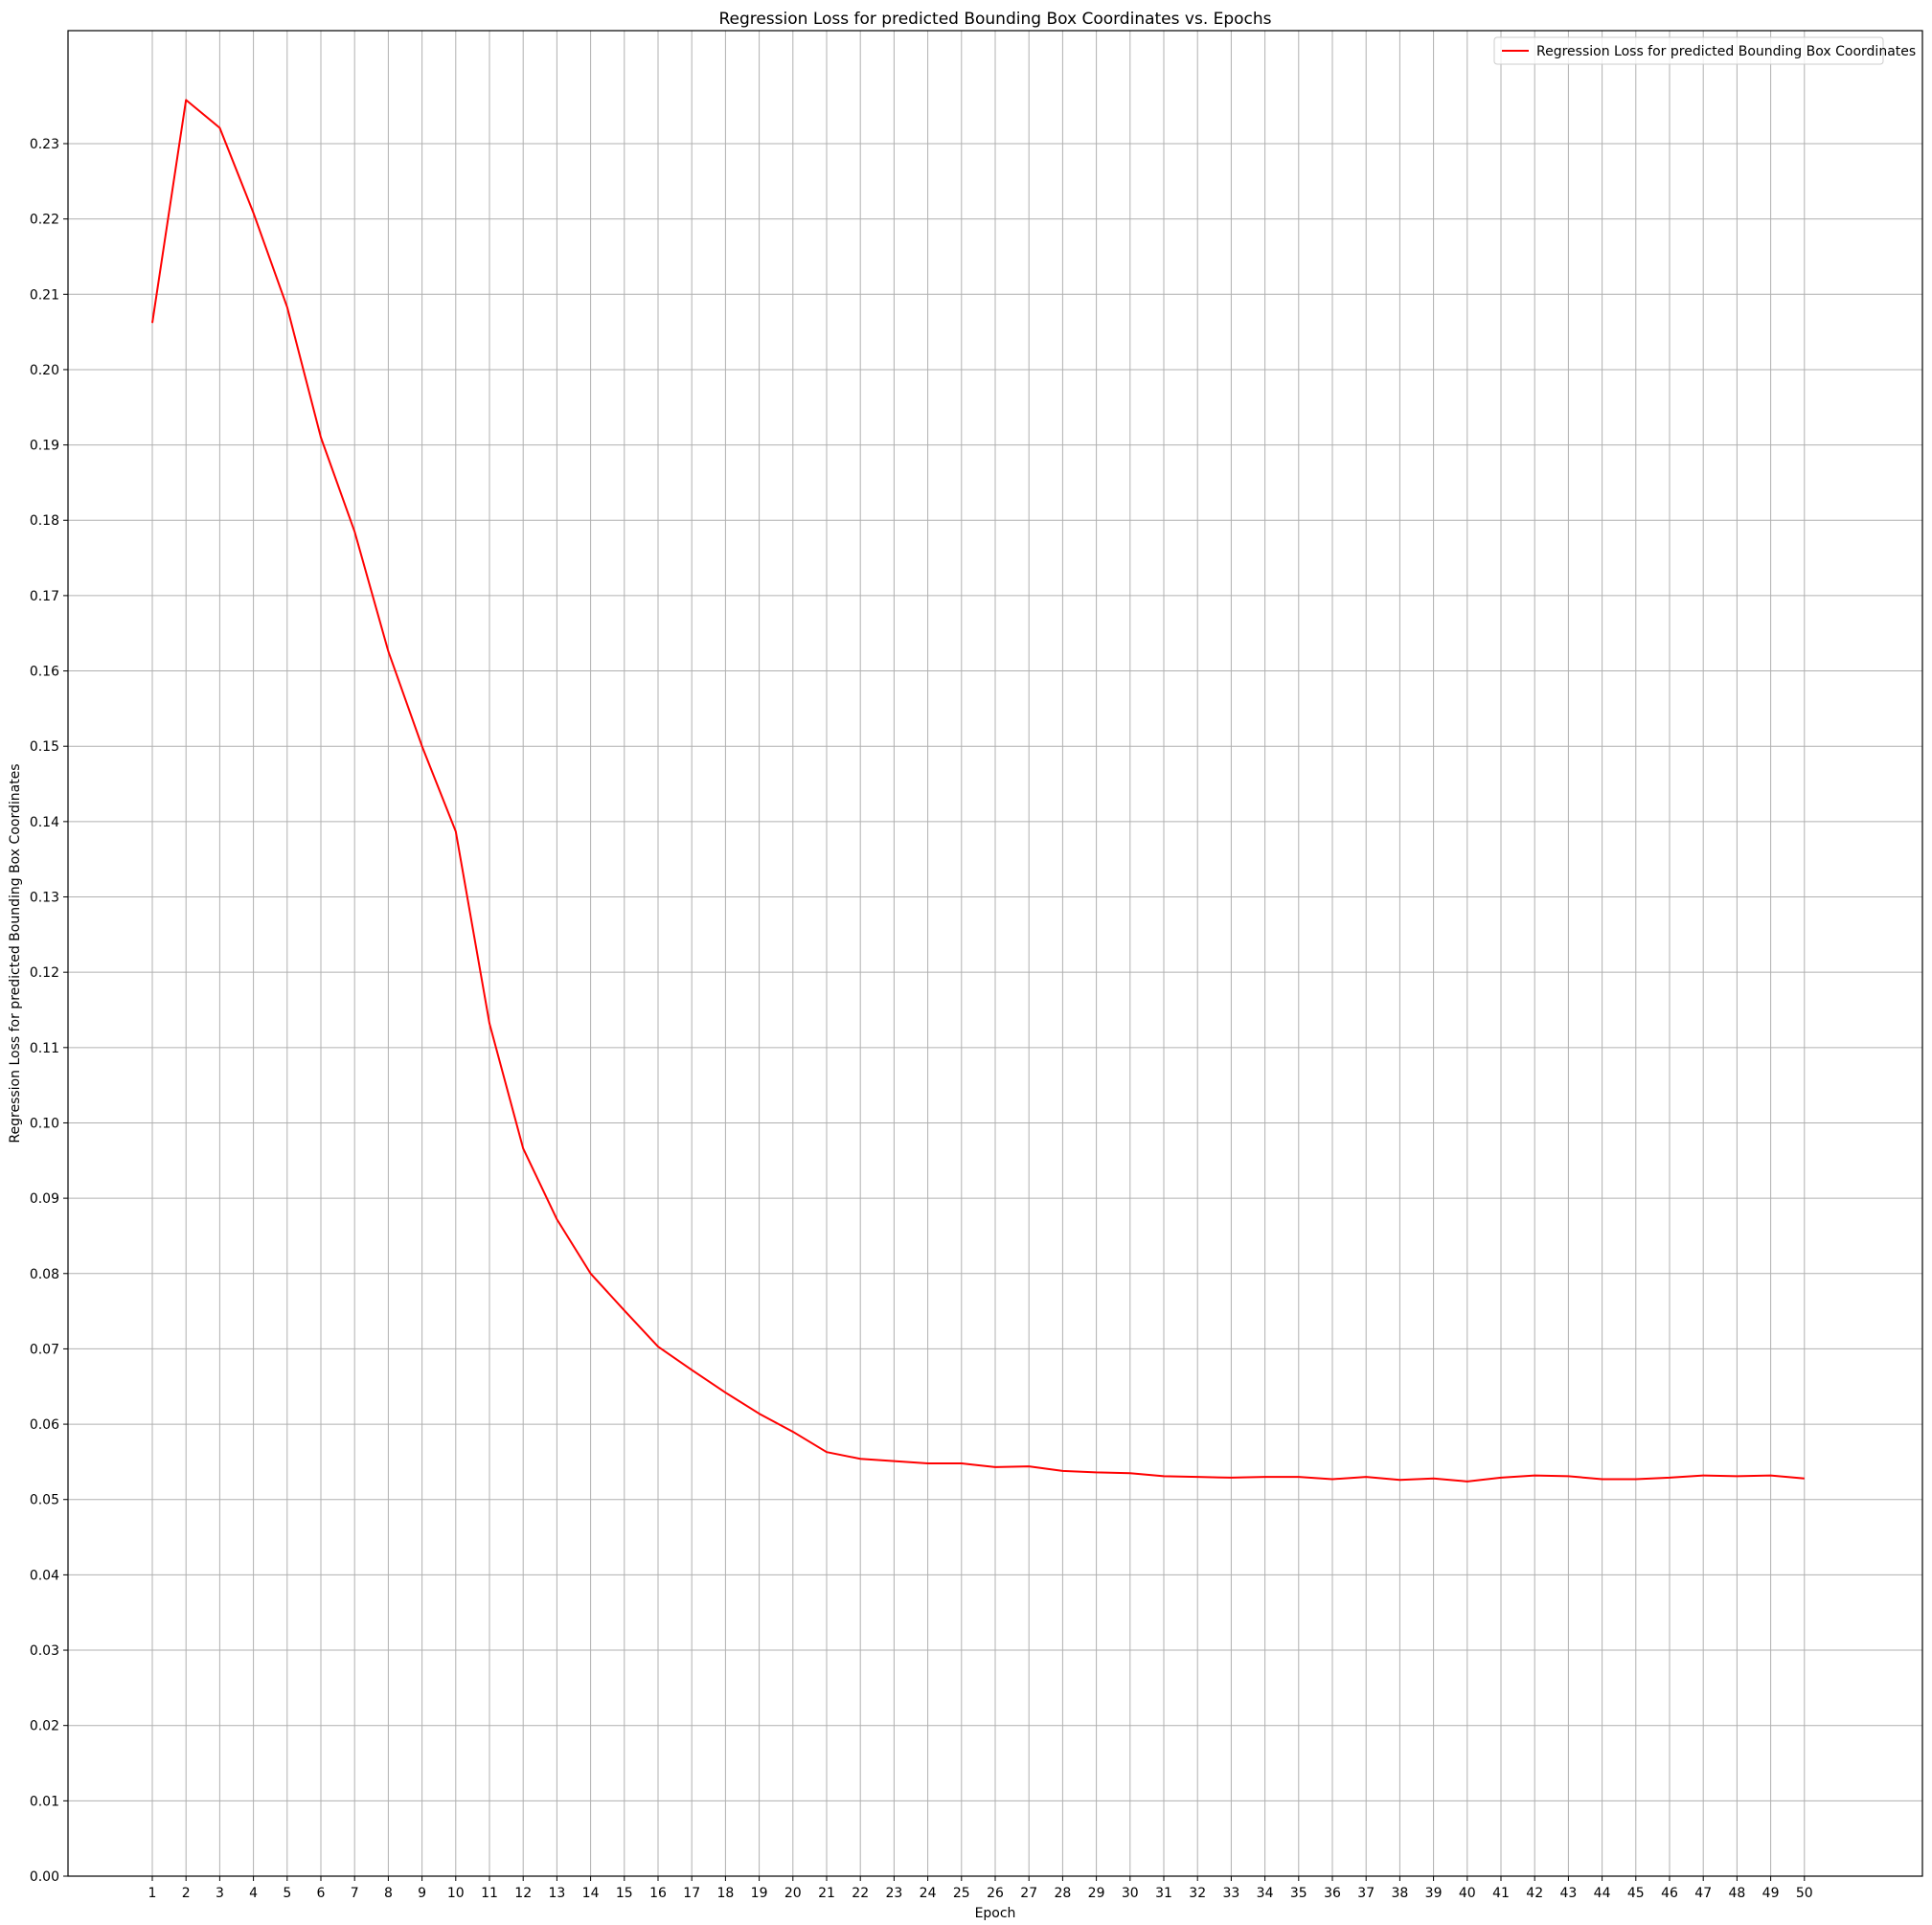 Image resolution: width=1932 pixels, height=1925 pixels. I want to click on y-tick-label: 0.10, so click(45, 1123).